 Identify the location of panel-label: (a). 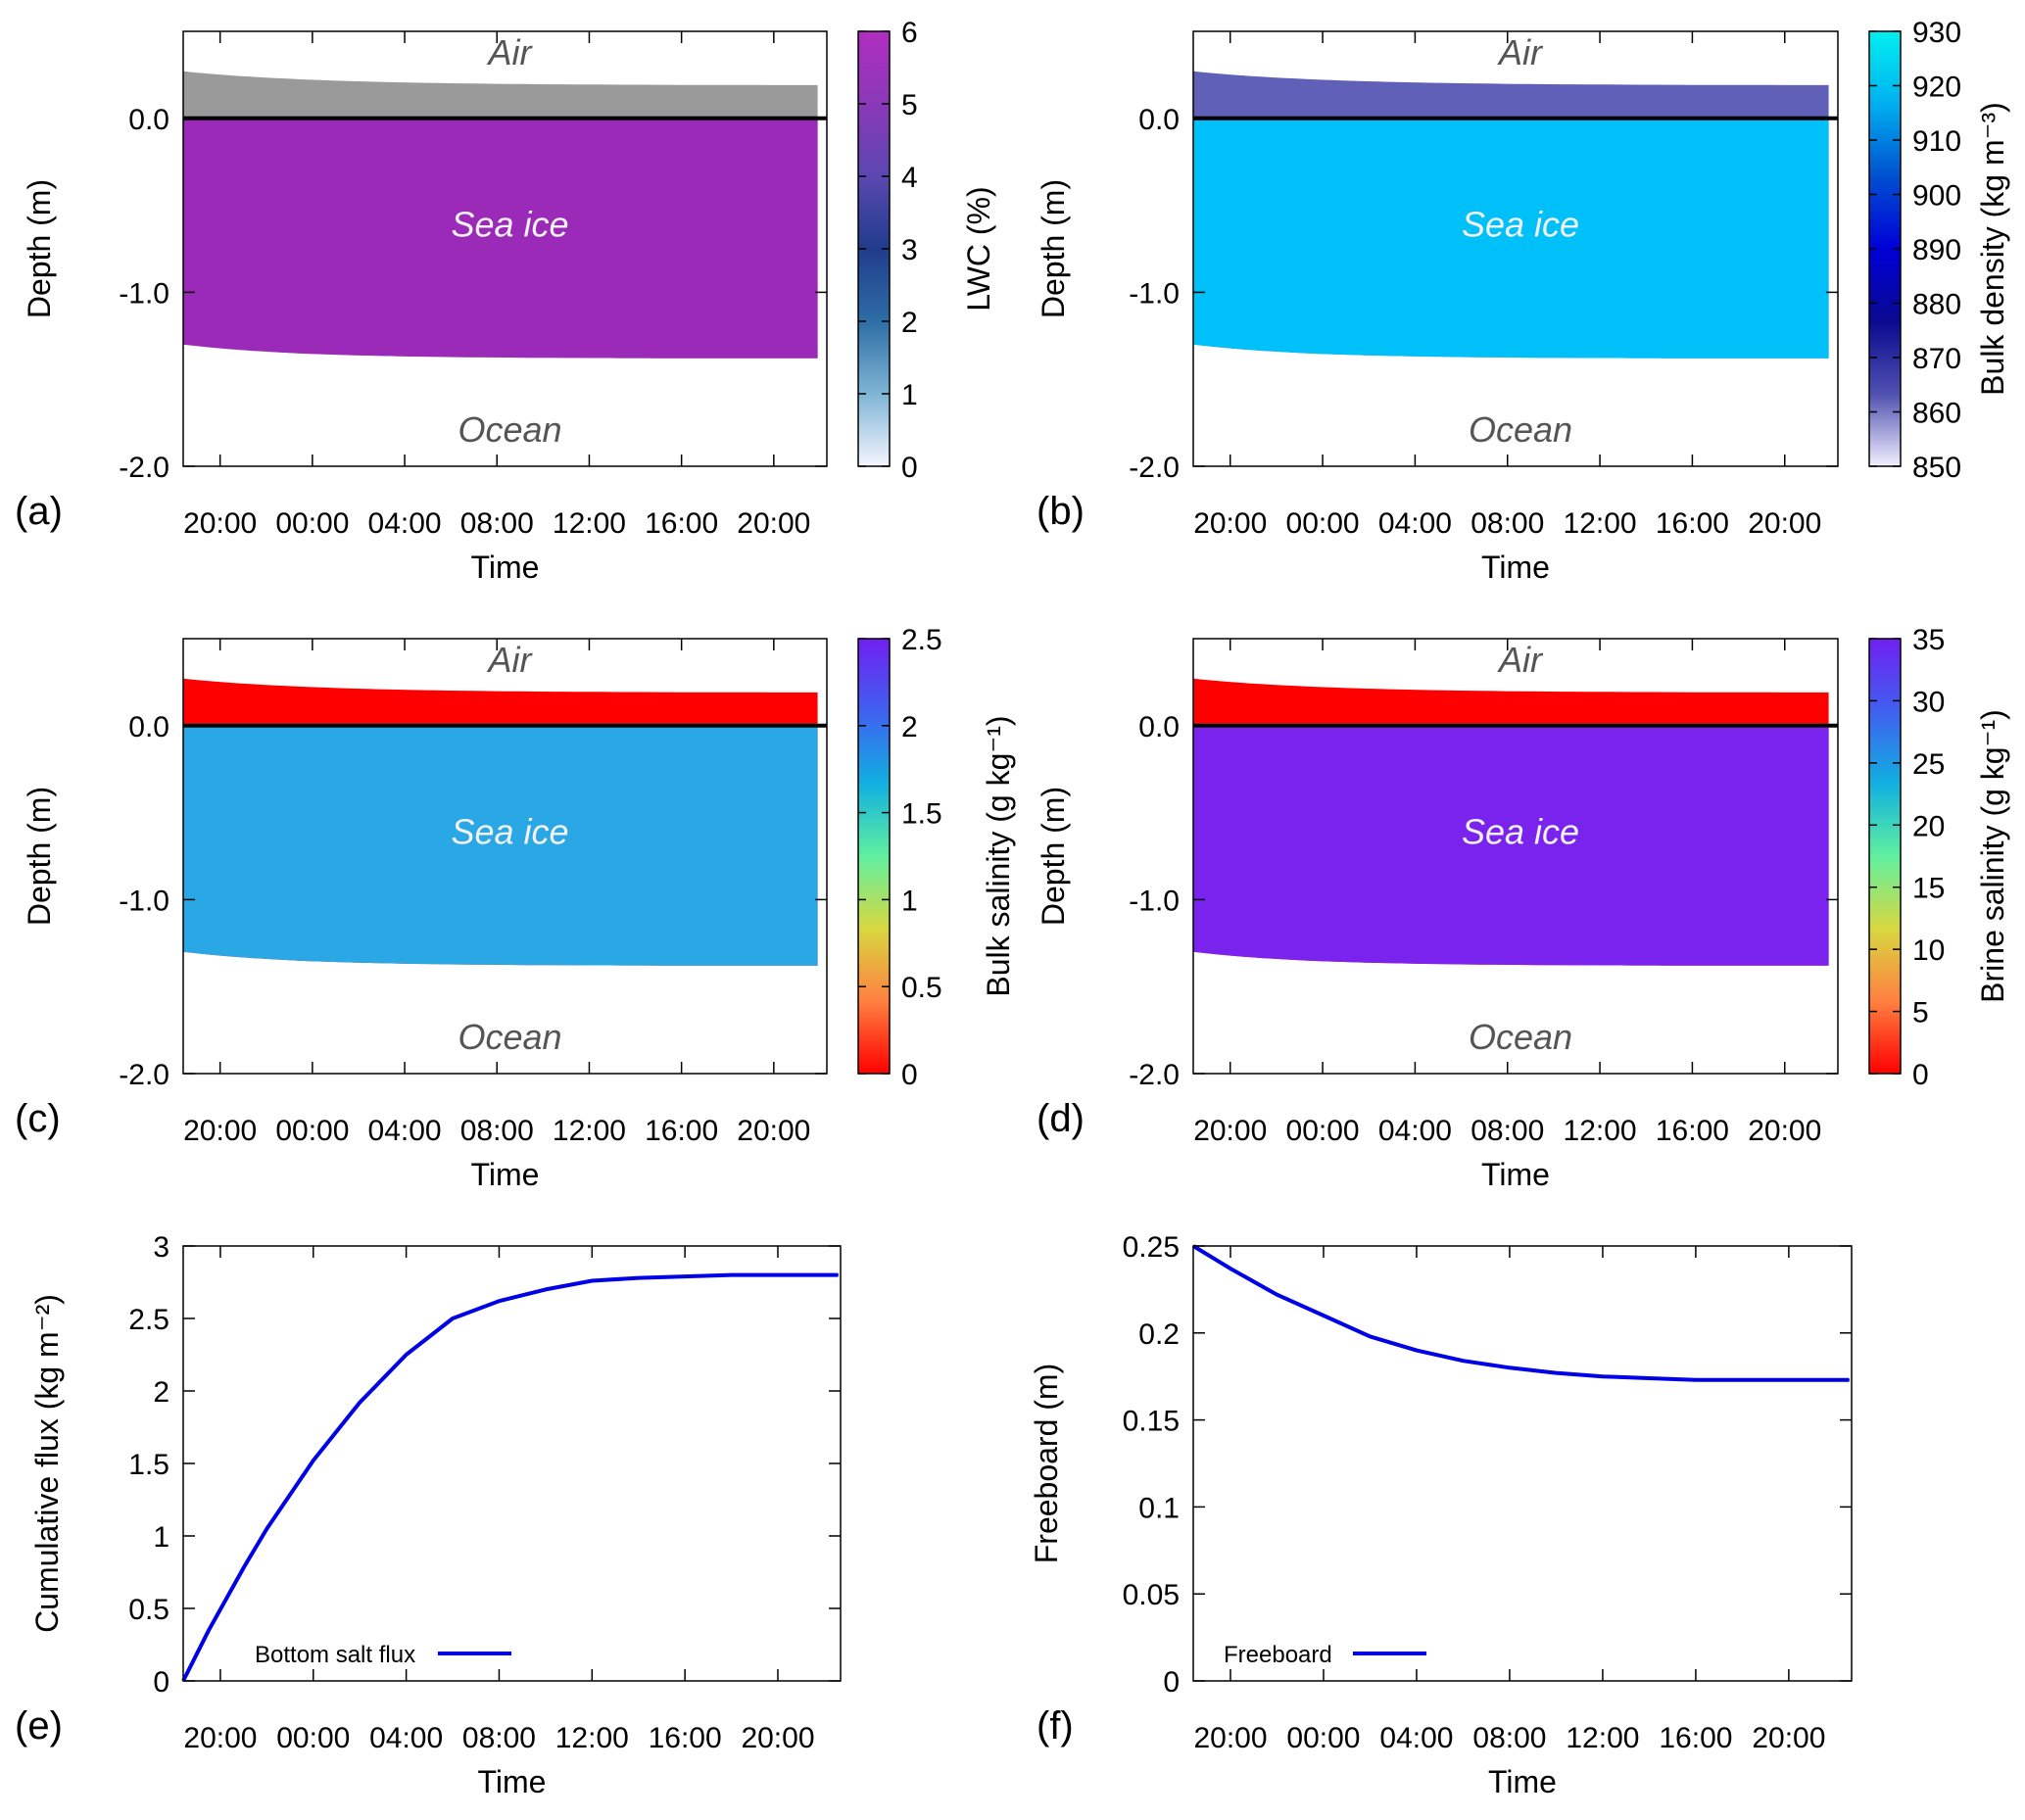
(39, 511).